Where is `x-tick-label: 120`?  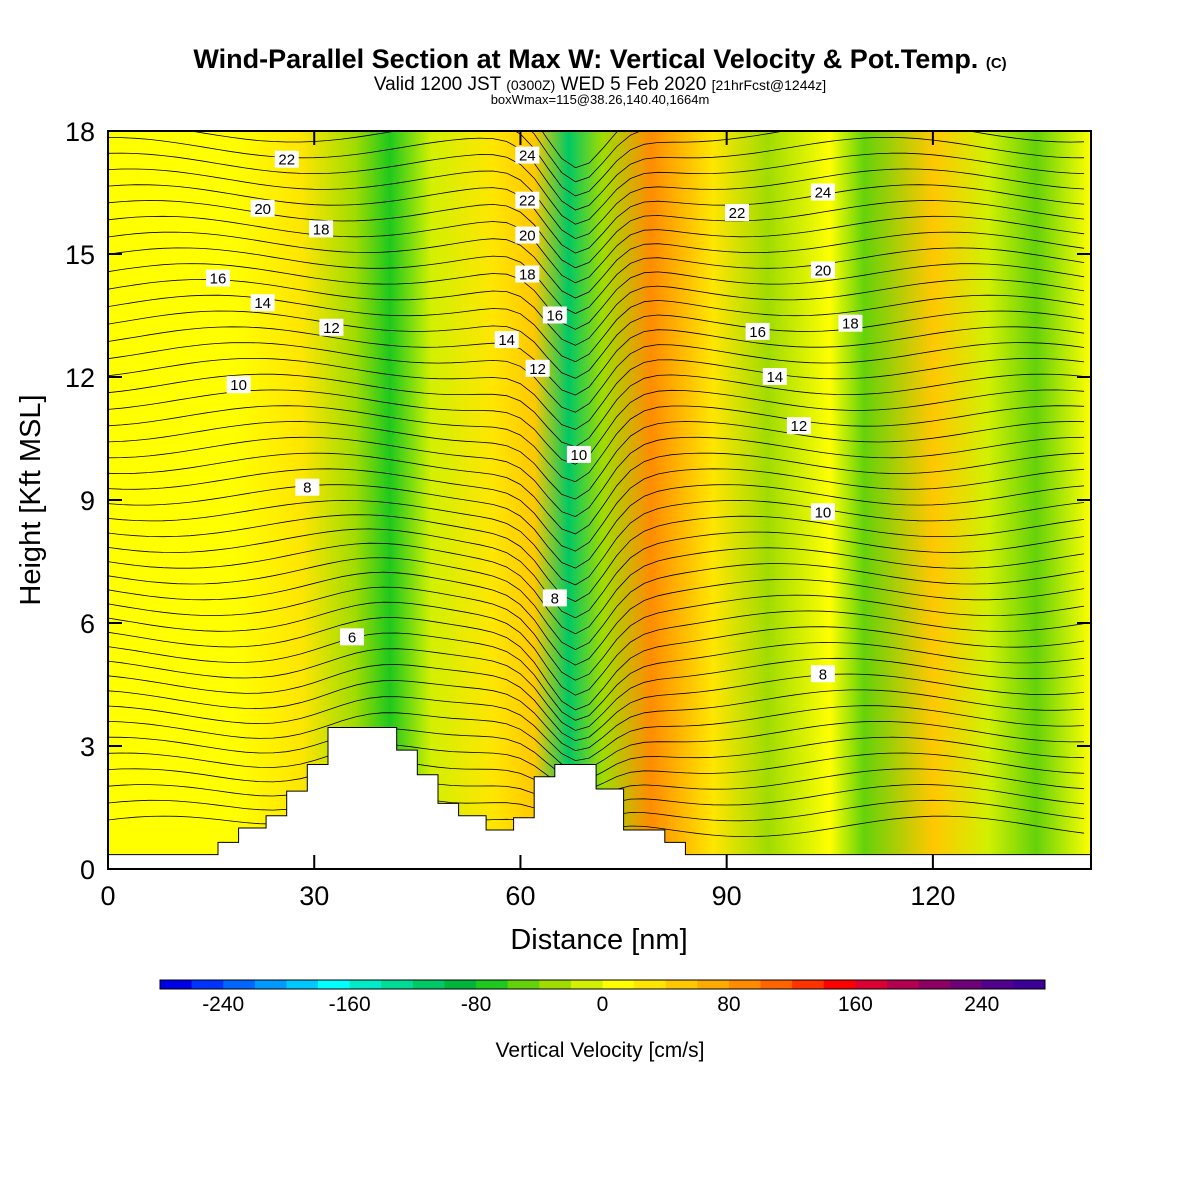 x-tick-label: 120 is located at coordinates (932, 896).